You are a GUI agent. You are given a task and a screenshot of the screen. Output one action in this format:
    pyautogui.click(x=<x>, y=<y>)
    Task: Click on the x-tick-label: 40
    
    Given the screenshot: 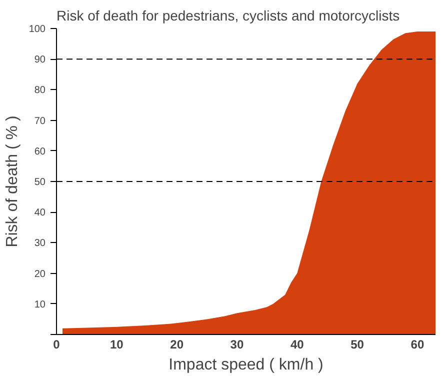 What is the action you would take?
    pyautogui.click(x=297, y=345)
    